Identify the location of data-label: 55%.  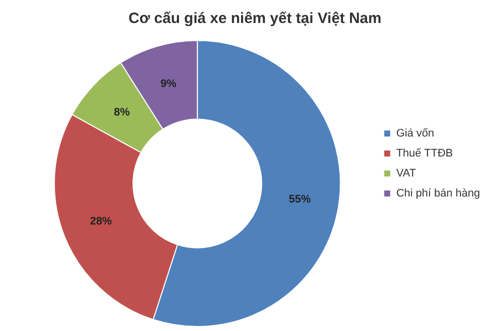
(299, 200).